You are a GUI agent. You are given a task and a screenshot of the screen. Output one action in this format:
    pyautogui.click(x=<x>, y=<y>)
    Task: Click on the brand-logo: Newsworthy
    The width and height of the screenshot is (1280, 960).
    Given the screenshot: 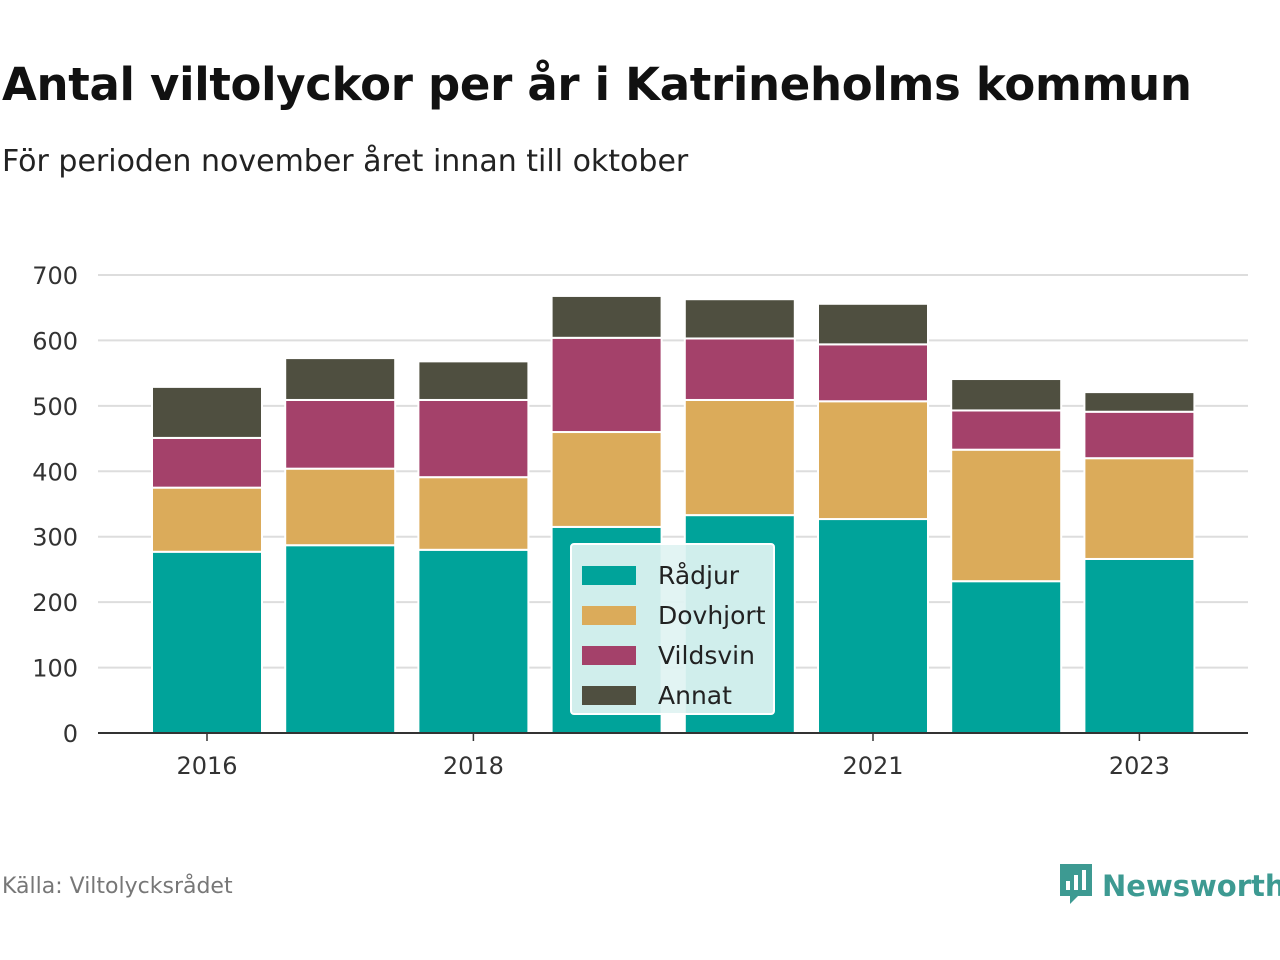 What is the action you would take?
    pyautogui.click(x=1169, y=886)
    